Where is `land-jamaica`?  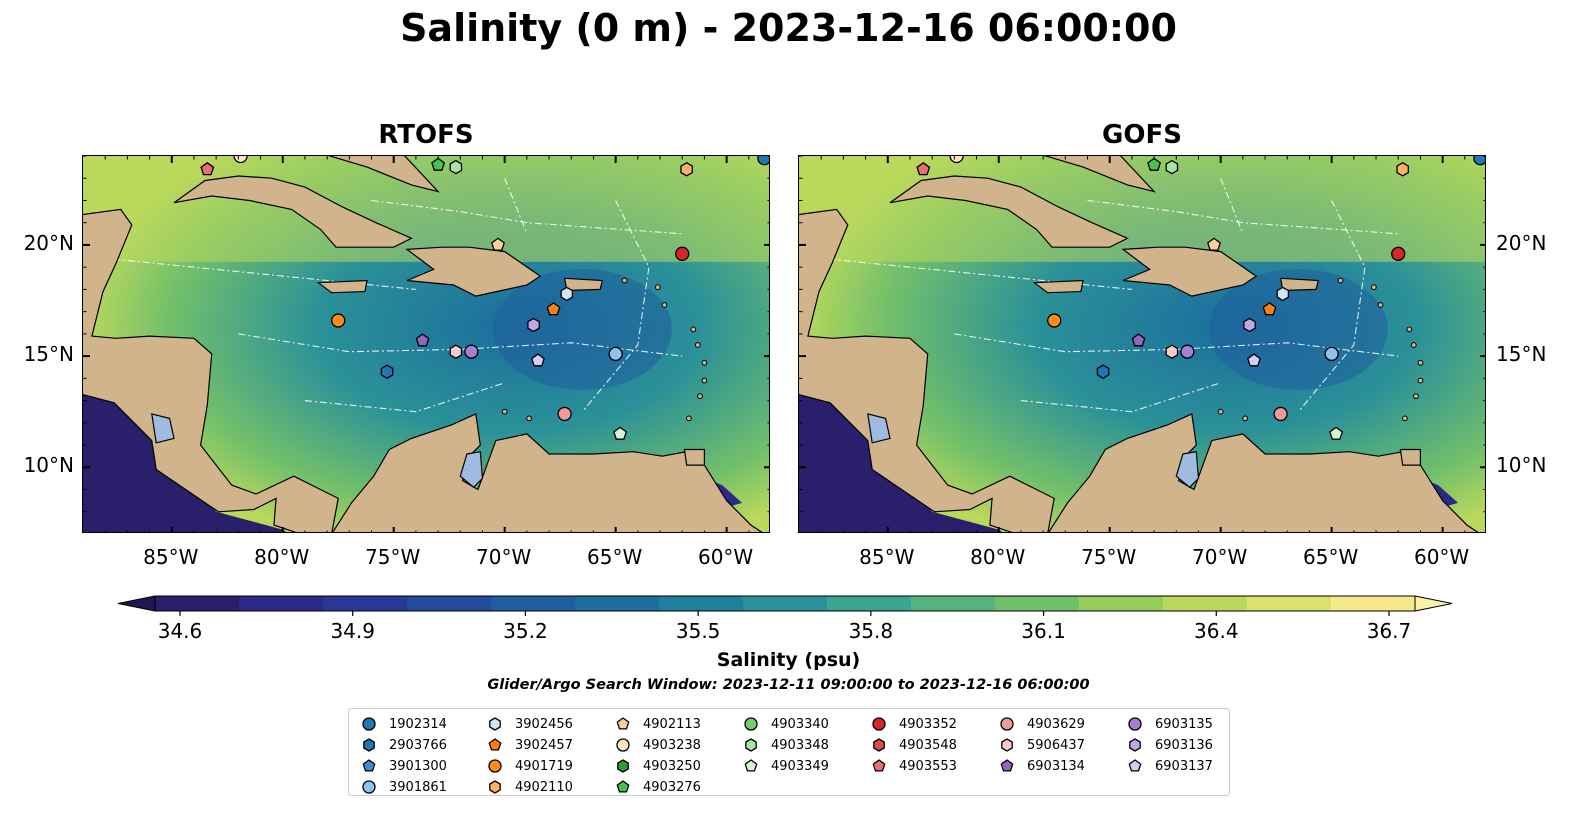 land-jamaica is located at coordinates (342, 286).